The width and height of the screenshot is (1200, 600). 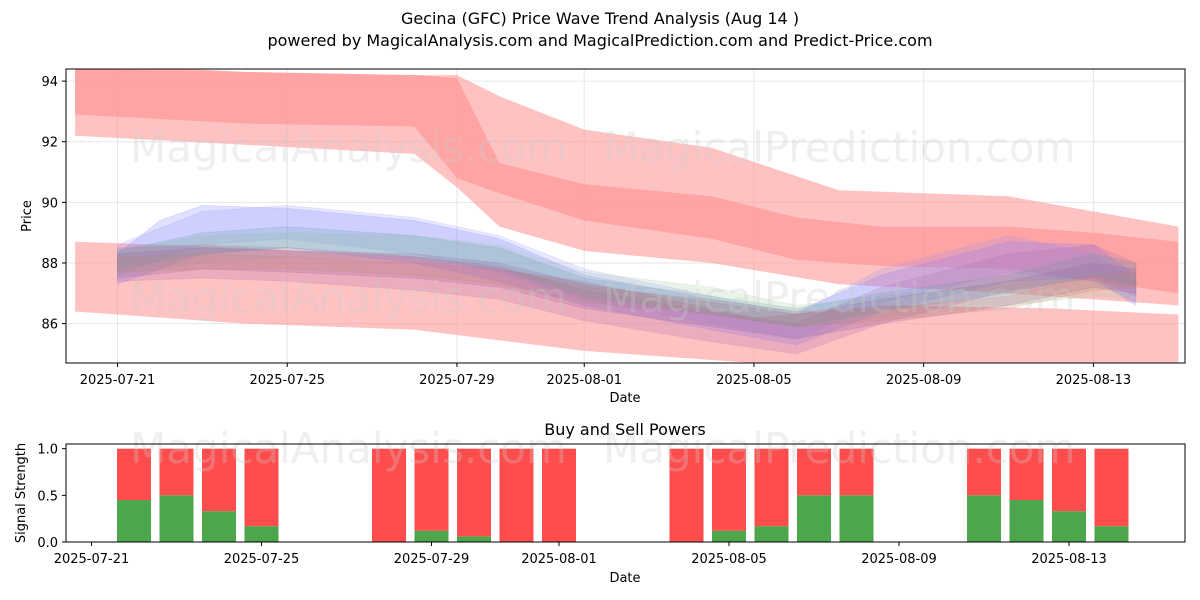 I want to click on price-x-tick-label: 2025-08-05, so click(x=754, y=380).